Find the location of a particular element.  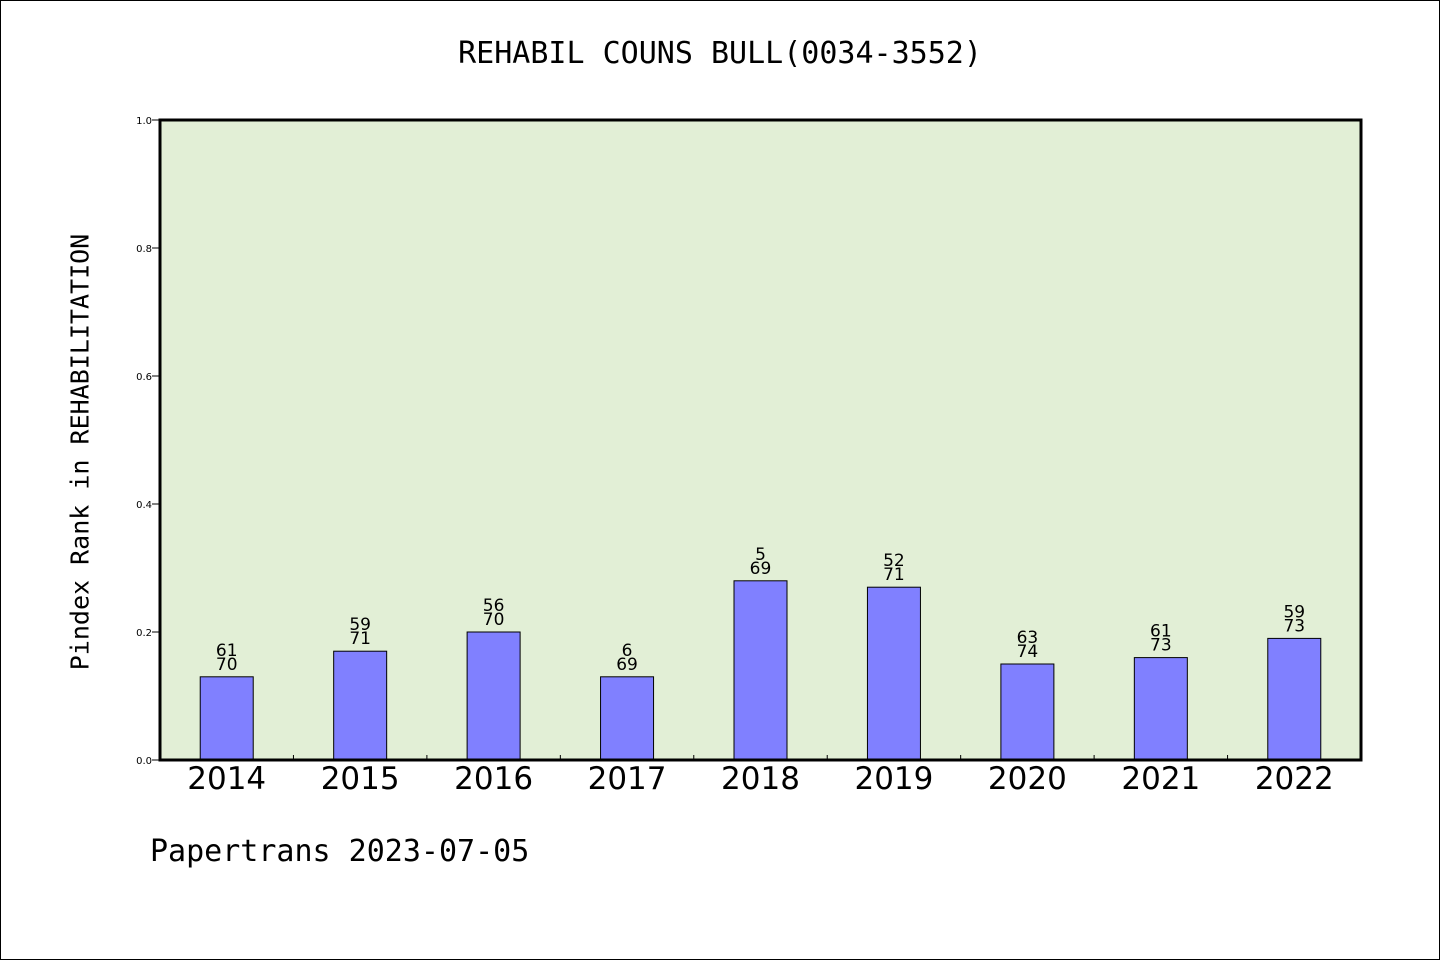

y-tick-label: 0.2 is located at coordinates (144, 633).